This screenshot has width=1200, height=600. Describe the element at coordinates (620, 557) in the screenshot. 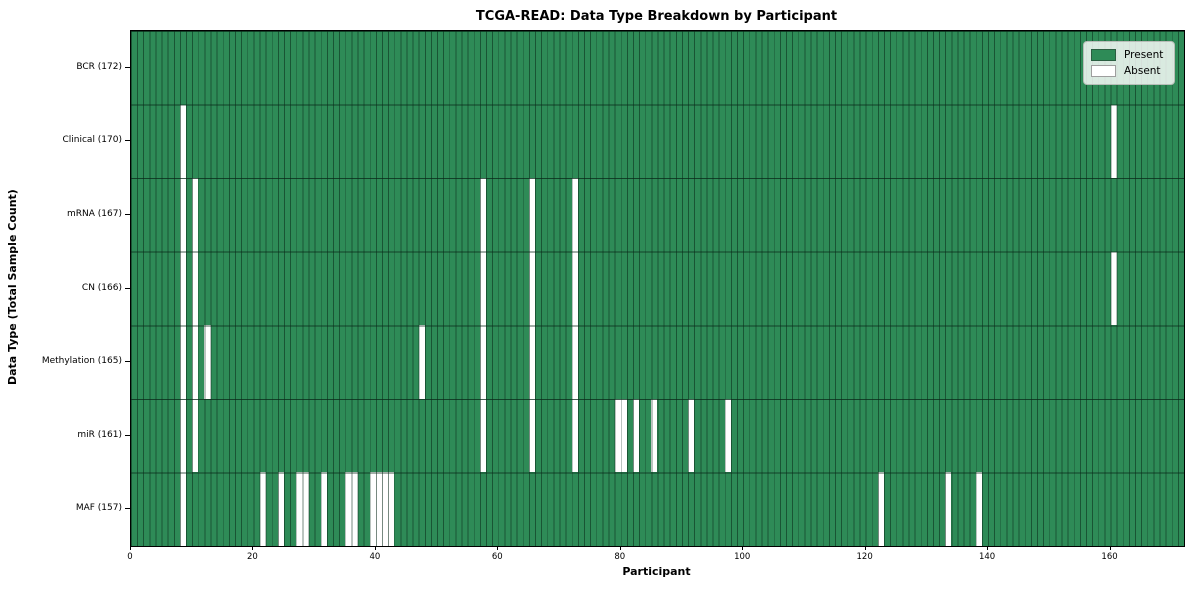

I see `x-tick-label-80: 80` at that location.